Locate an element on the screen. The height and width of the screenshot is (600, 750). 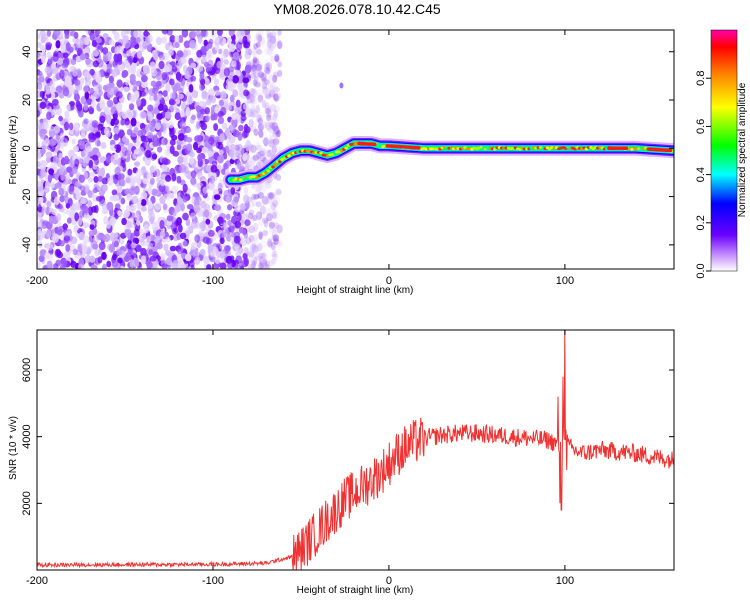
chart-title: YM08.2026.078.10.42.C45 is located at coordinates (357, 9).